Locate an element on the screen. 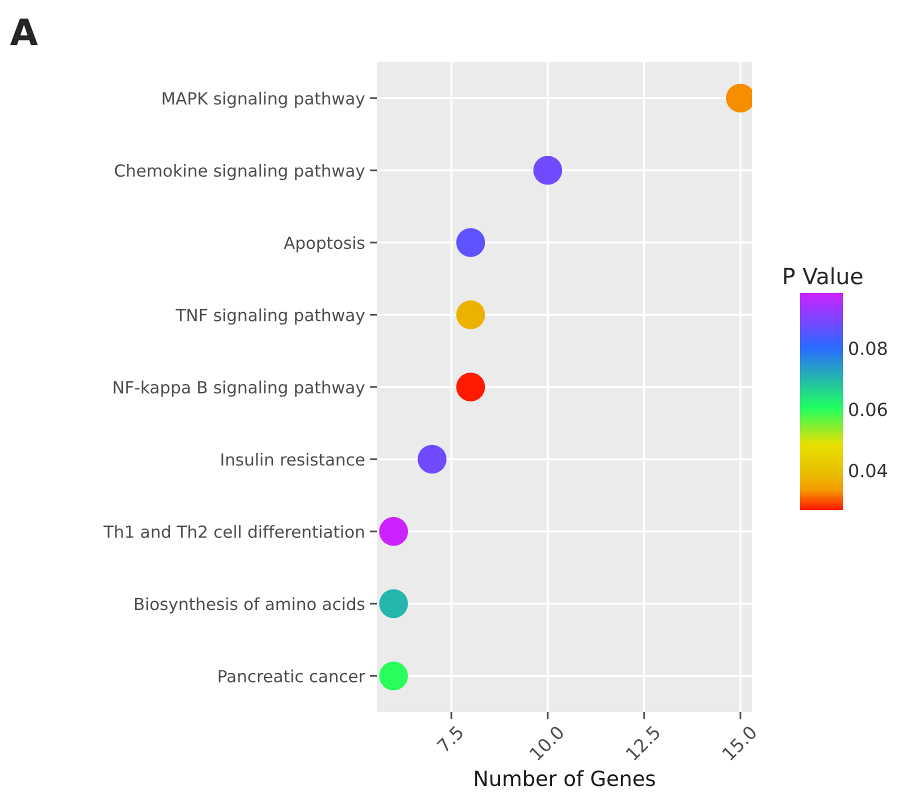 The width and height of the screenshot is (900, 805). y-tick-label: Pancreatic cancer is located at coordinates (292, 676).